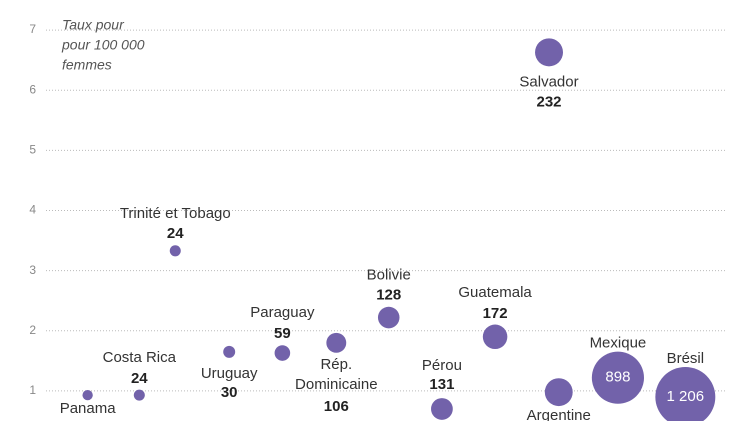 This screenshot has width=749, height=421. What do you see at coordinates (229, 392) in the screenshot?
I see `size-label: 30` at bounding box center [229, 392].